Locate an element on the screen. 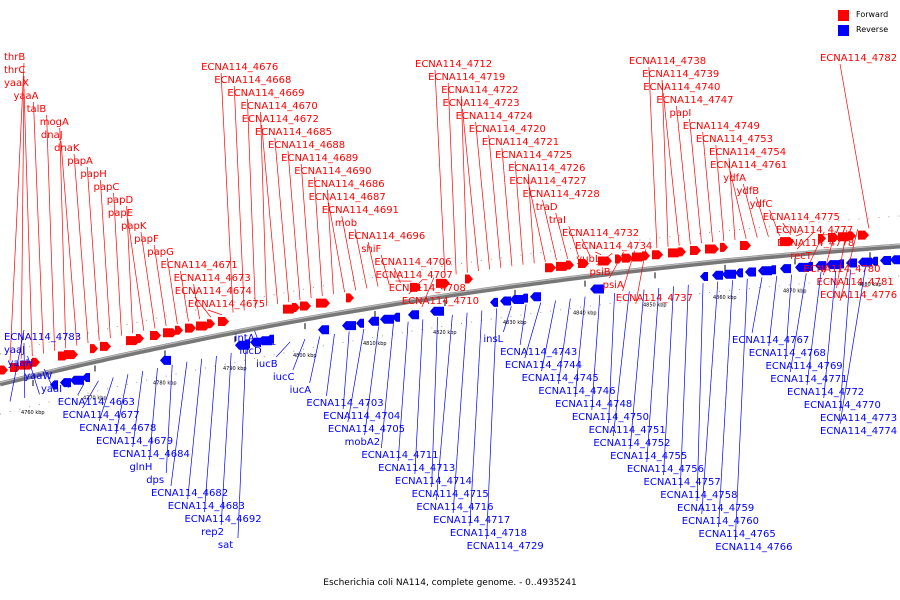 The image size is (900, 600). reverse-gene-label: ECNA114_4757 is located at coordinates (682, 482).